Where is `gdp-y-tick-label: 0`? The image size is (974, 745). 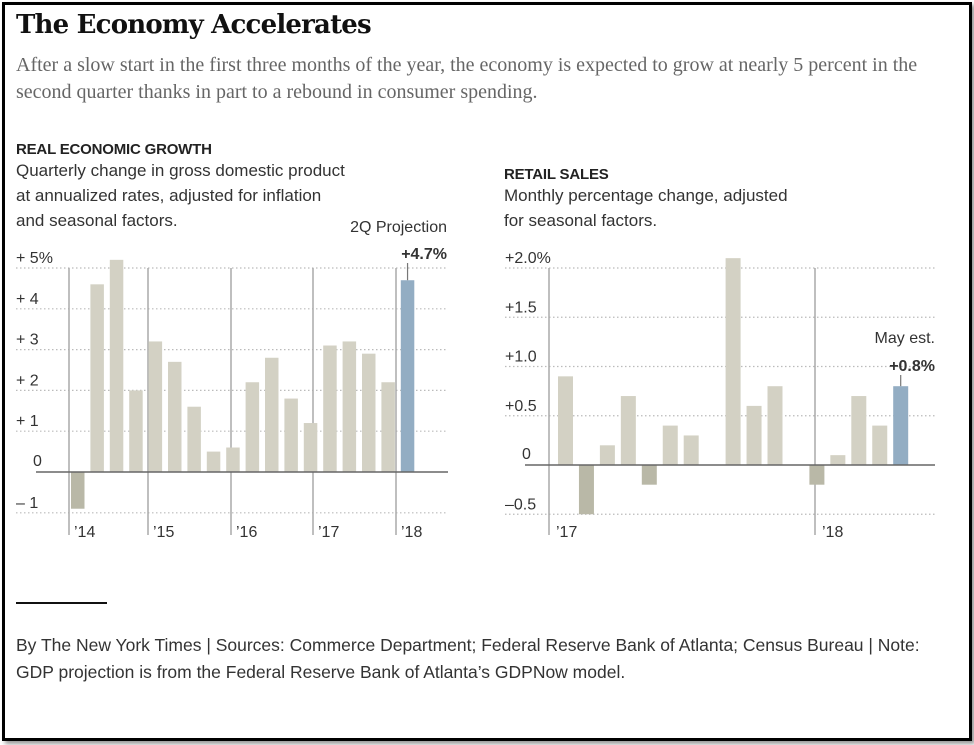
gdp-y-tick-label: 0 is located at coordinates (37, 461).